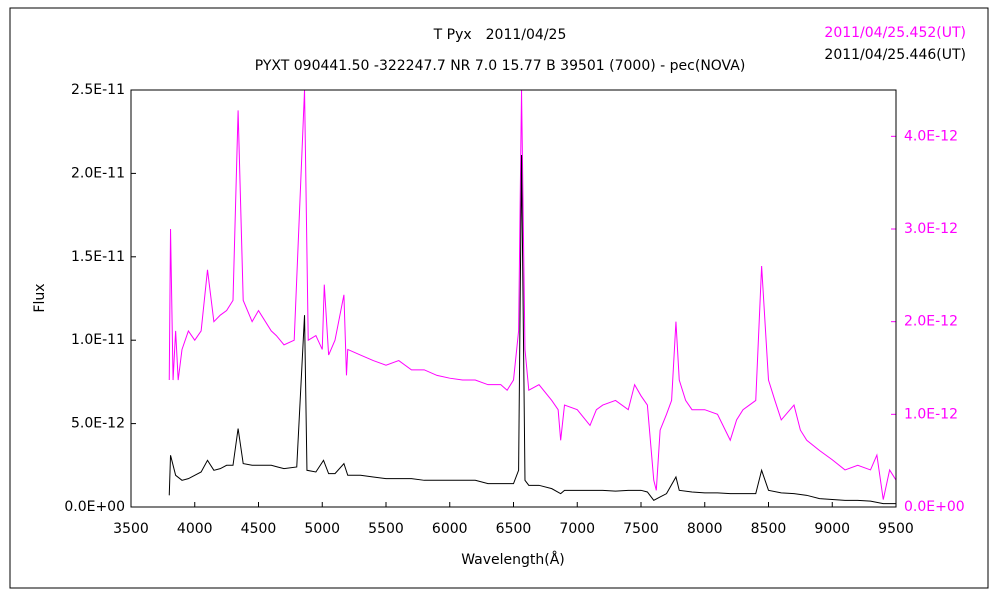 The image size is (1000, 600). What do you see at coordinates (195, 529) in the screenshot?
I see `x-tick-label: 4000` at bounding box center [195, 529].